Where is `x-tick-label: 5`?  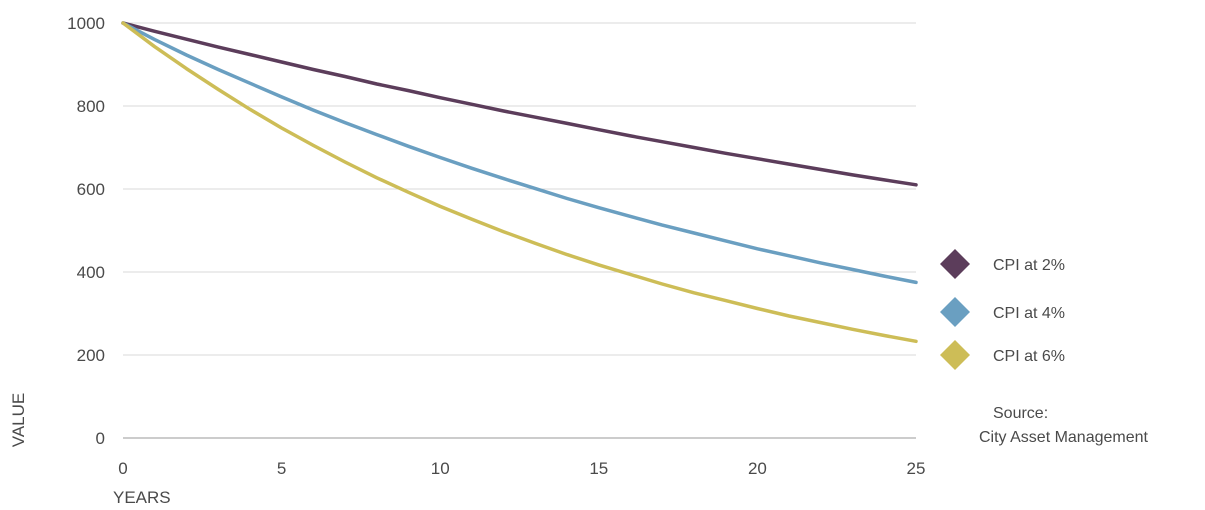 x-tick-label: 5 is located at coordinates (281, 468).